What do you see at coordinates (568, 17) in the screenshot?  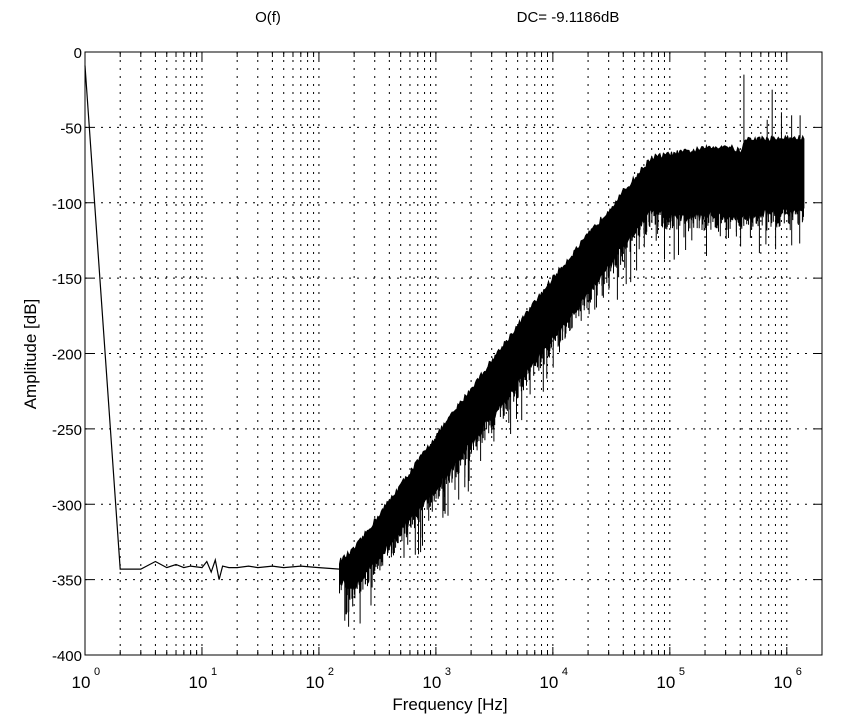 I see `dc-annotation: DC= -9.1186dB` at bounding box center [568, 17].